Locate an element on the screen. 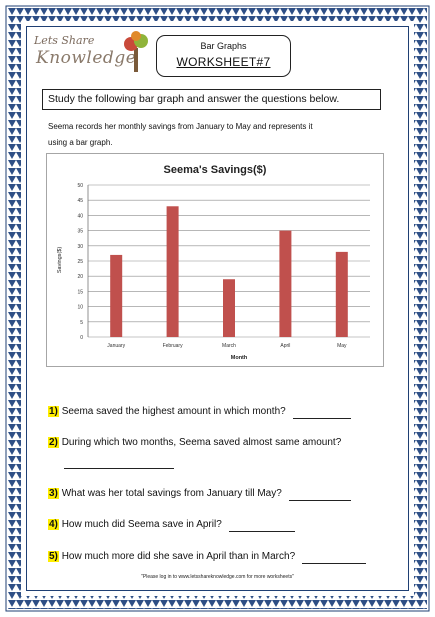  y-tick-label: 30 is located at coordinates (80, 247).